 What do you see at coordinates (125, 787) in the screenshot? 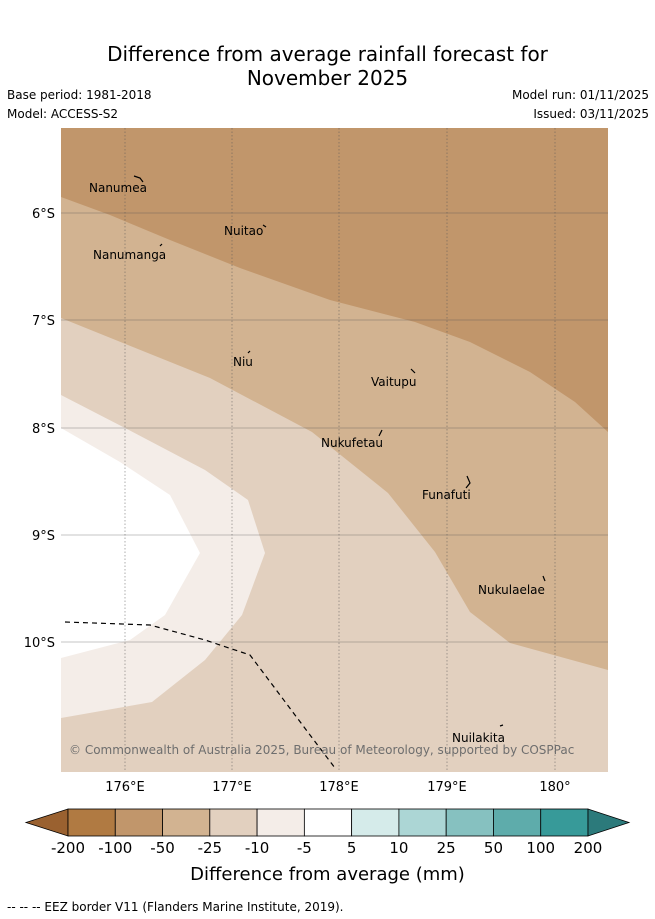
I see `lon-label-176e: 176°E` at bounding box center [125, 787].